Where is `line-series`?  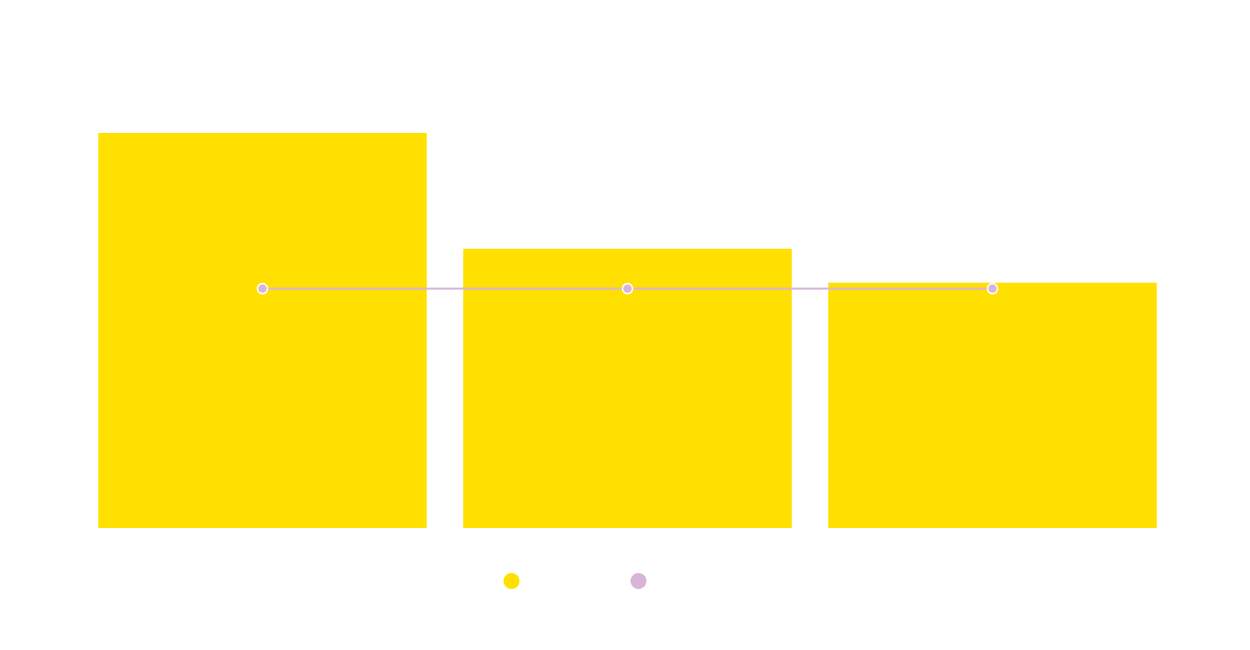 line-series is located at coordinates (627, 288).